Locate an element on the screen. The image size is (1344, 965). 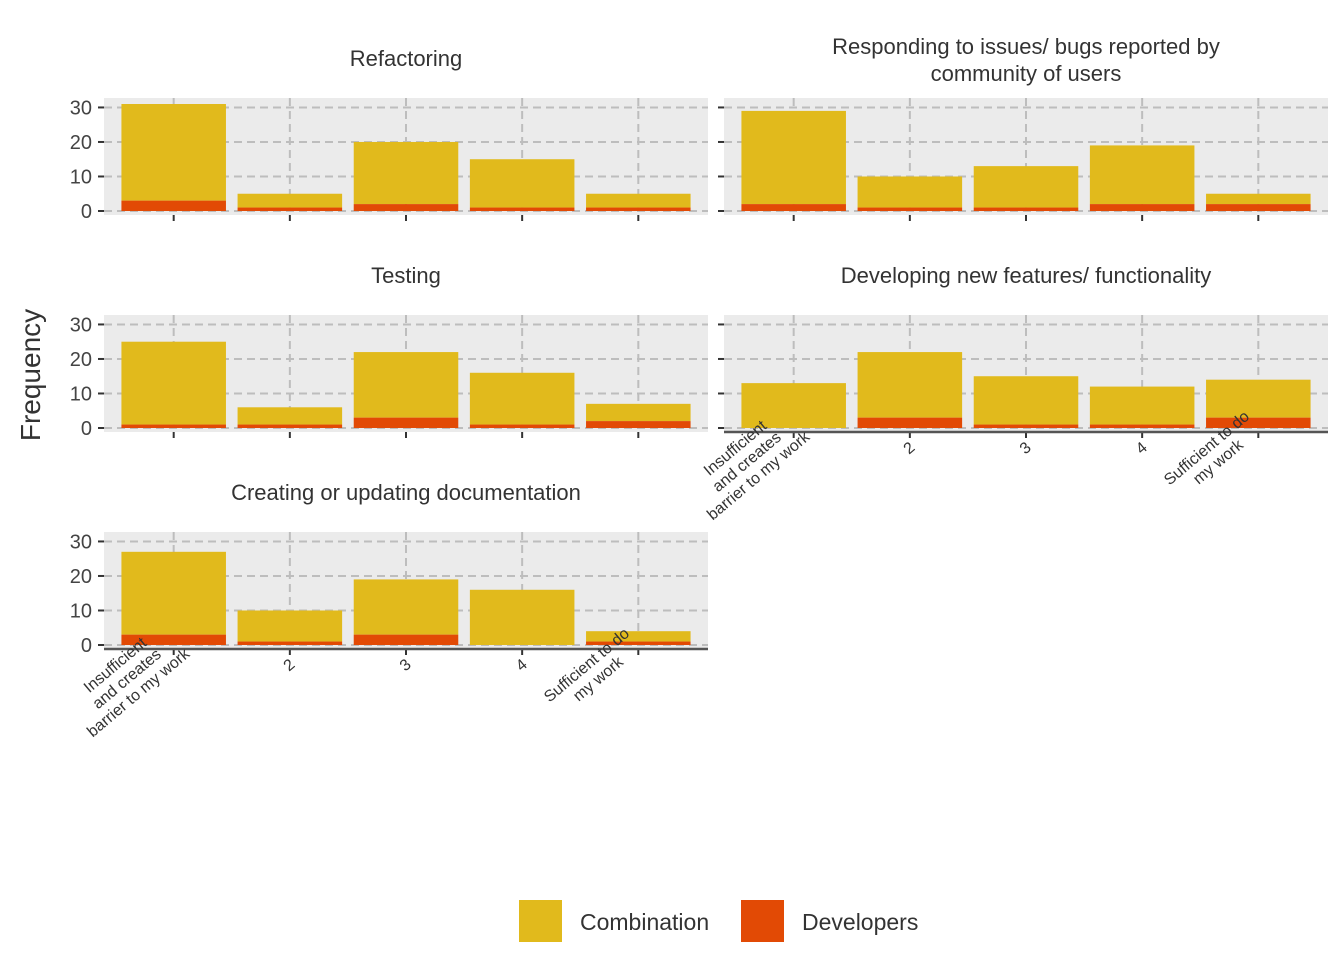
legend-label-developers: Developers is located at coordinates (860, 922).